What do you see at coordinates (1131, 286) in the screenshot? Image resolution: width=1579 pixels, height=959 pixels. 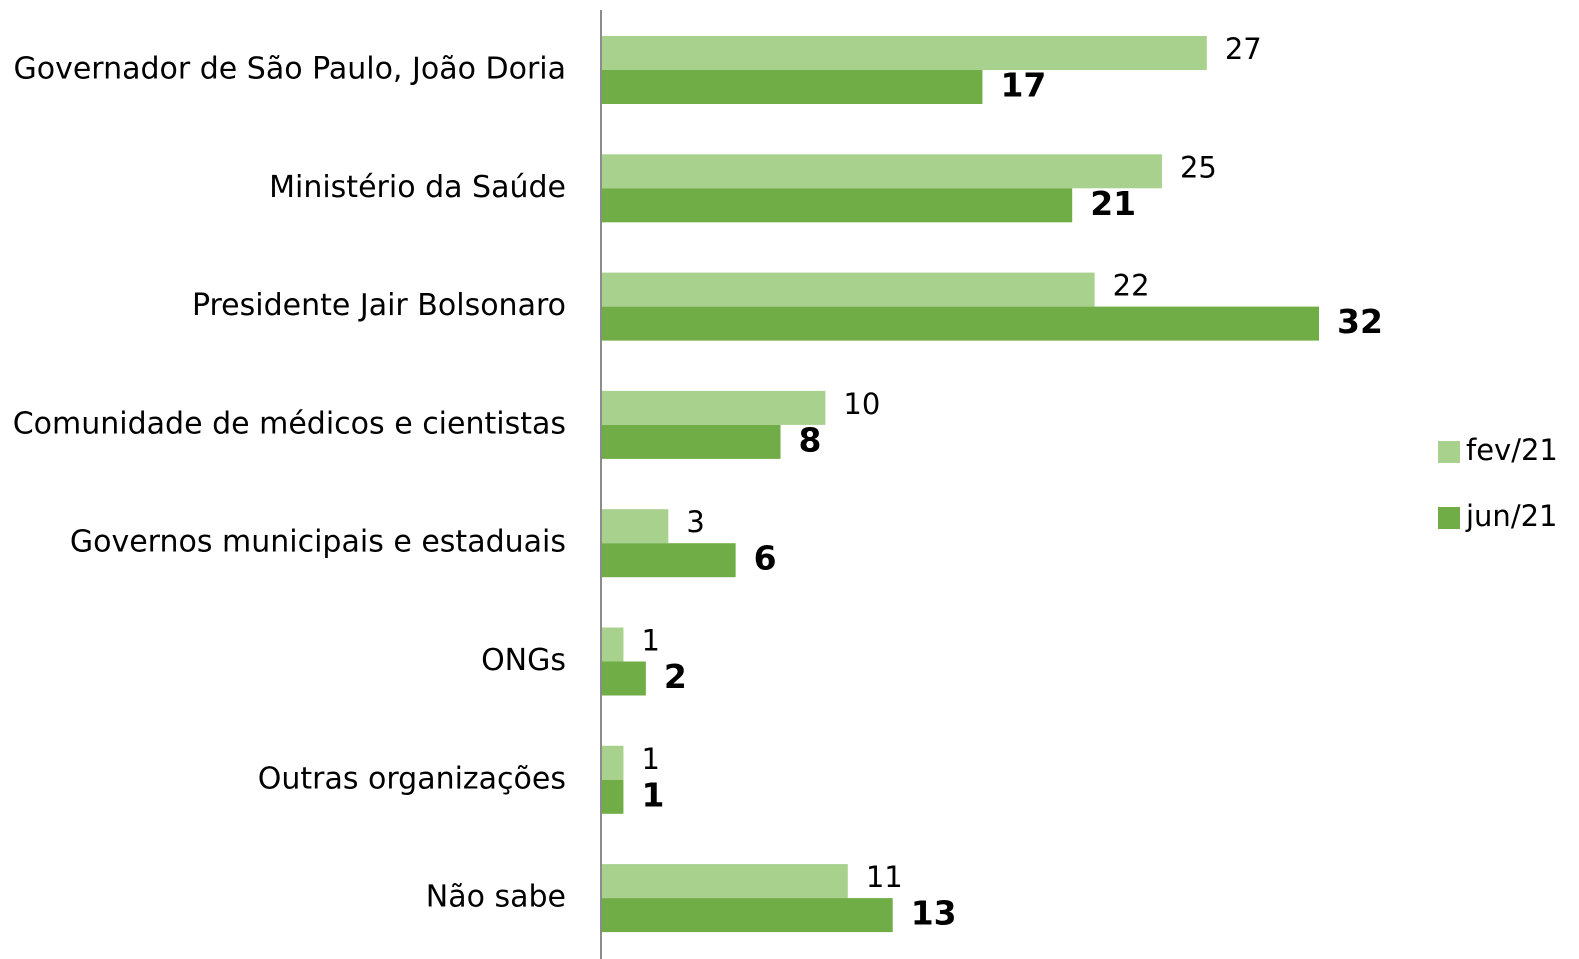 I see `value-label: 22` at bounding box center [1131, 286].